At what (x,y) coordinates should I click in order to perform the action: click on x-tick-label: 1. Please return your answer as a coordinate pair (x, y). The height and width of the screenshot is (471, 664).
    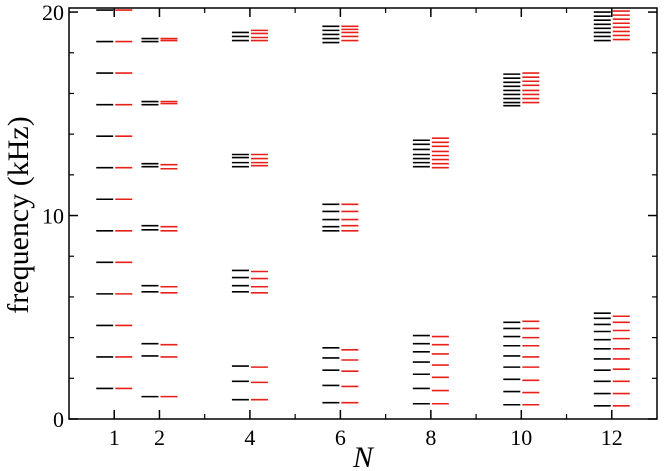
    Looking at the image, I should click on (114, 437).